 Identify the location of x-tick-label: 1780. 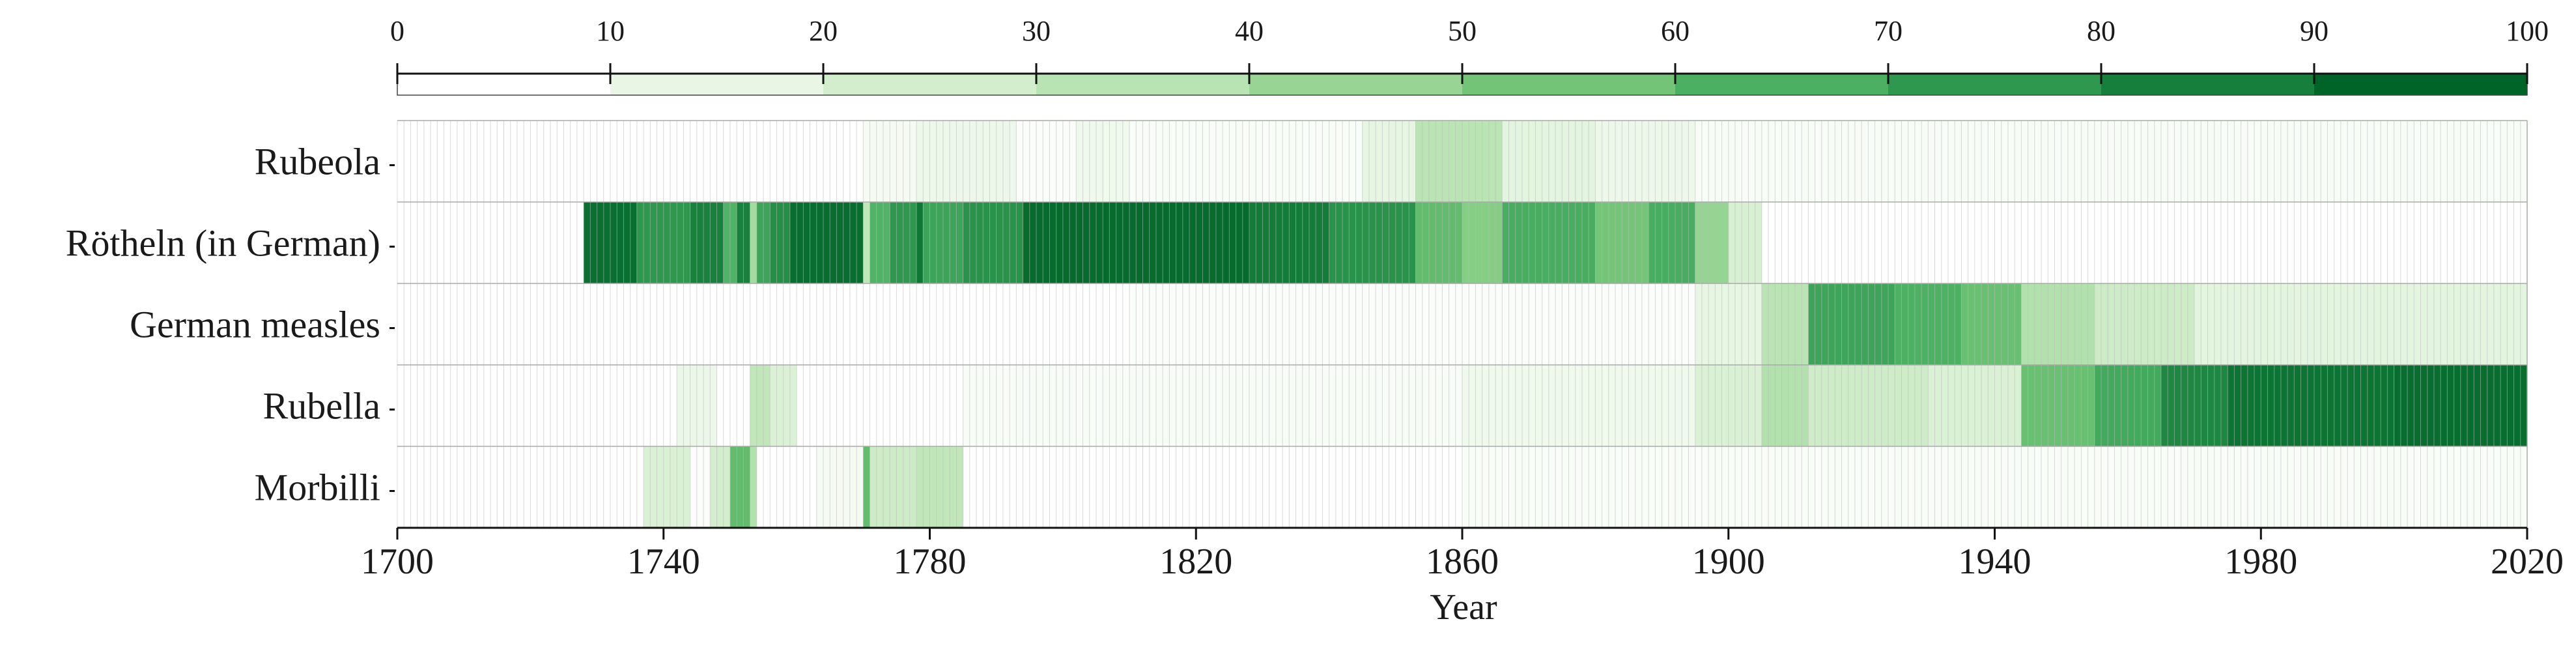
(930, 561).